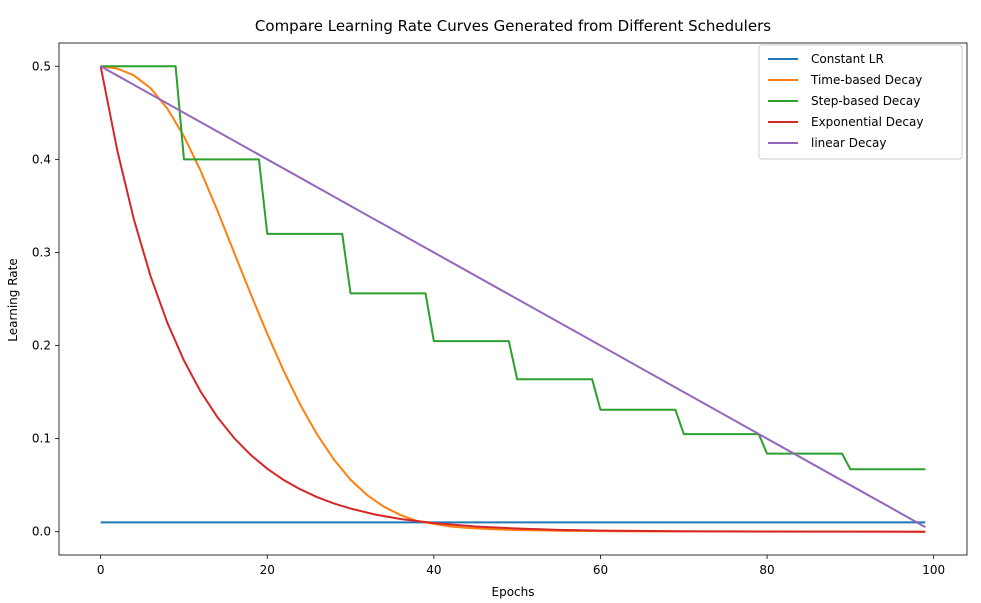 The height and width of the screenshot is (603, 981). What do you see at coordinates (41, 346) in the screenshot?
I see `y-tick-label: 0.2` at bounding box center [41, 346].